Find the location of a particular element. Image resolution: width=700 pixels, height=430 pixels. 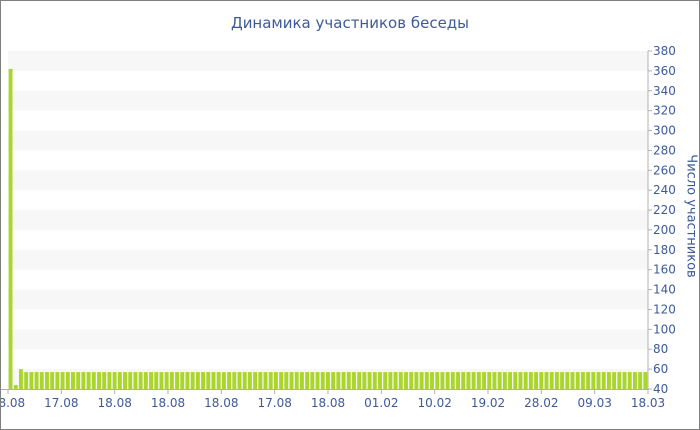

x-tick-label: 01.02 is located at coordinates (381, 403).